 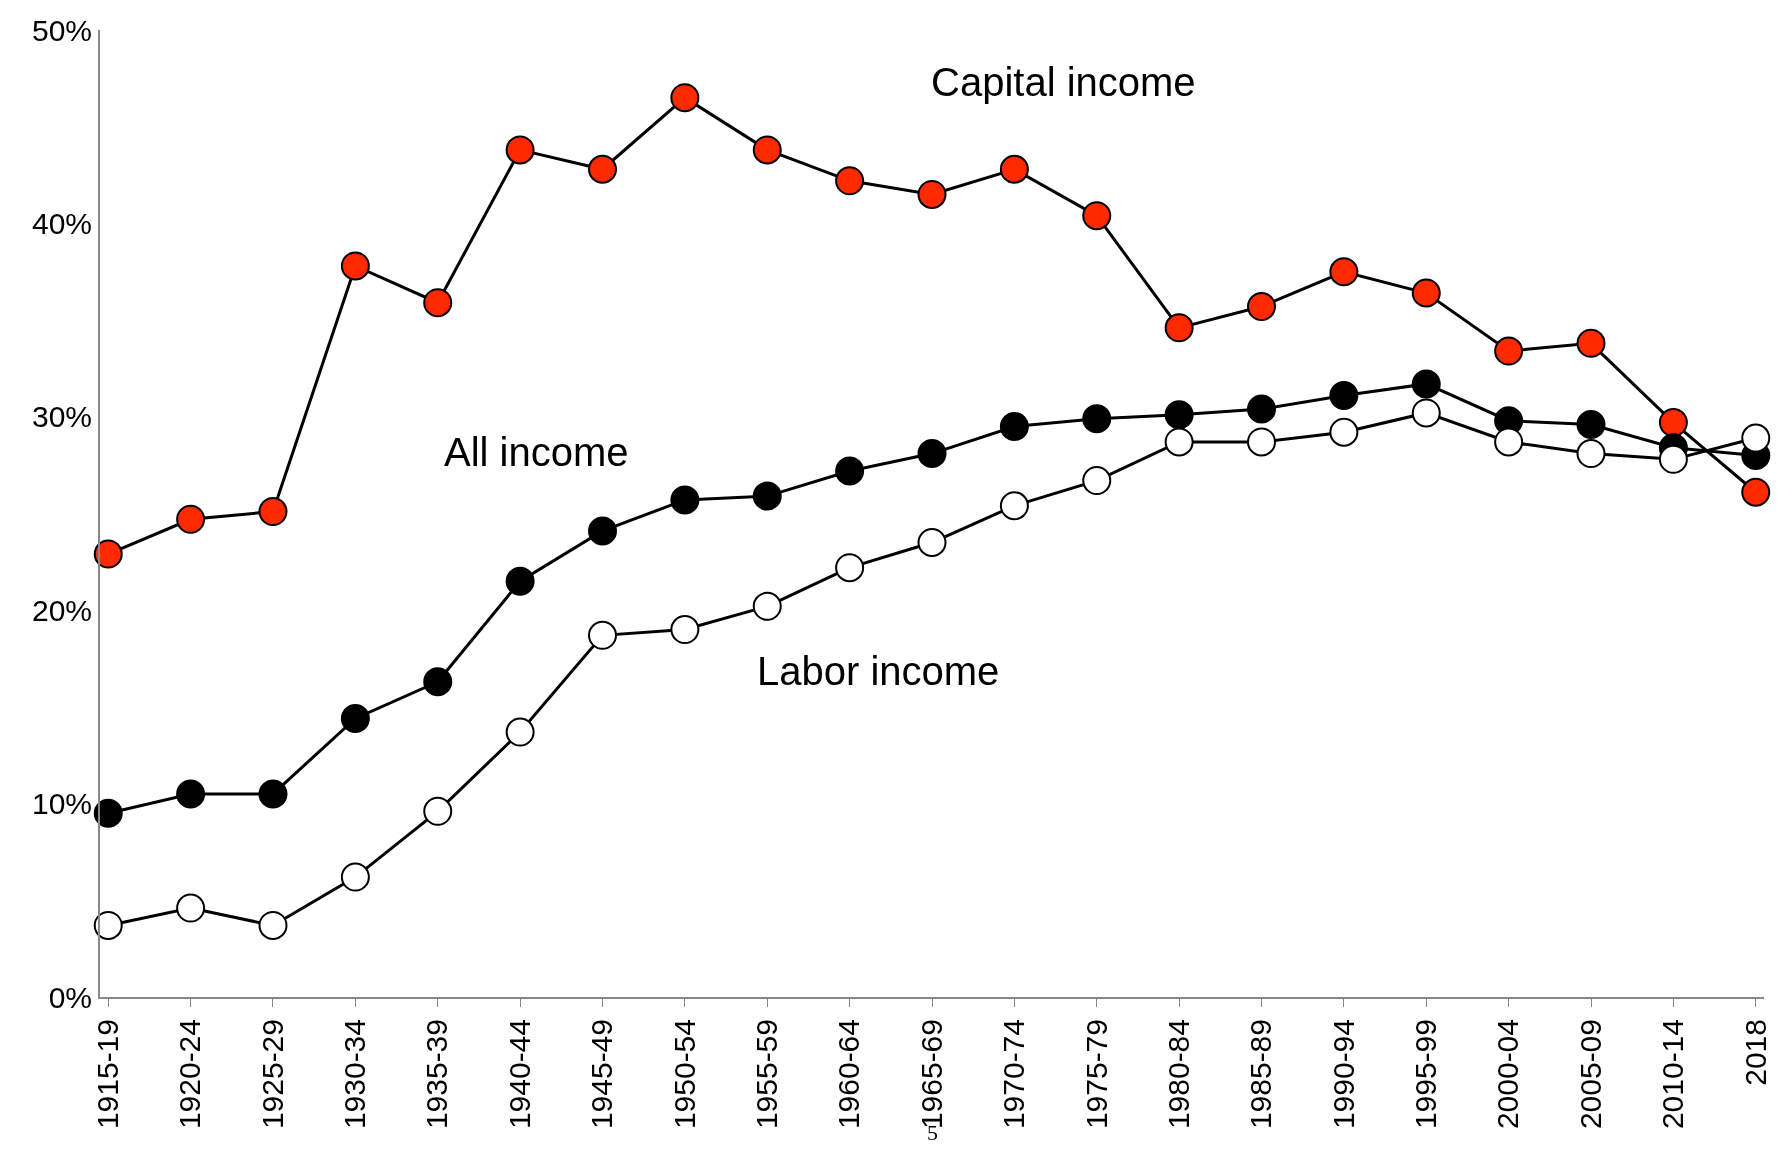 What do you see at coordinates (1426, 1074) in the screenshot?
I see `x-tick-label: 1995-99` at bounding box center [1426, 1074].